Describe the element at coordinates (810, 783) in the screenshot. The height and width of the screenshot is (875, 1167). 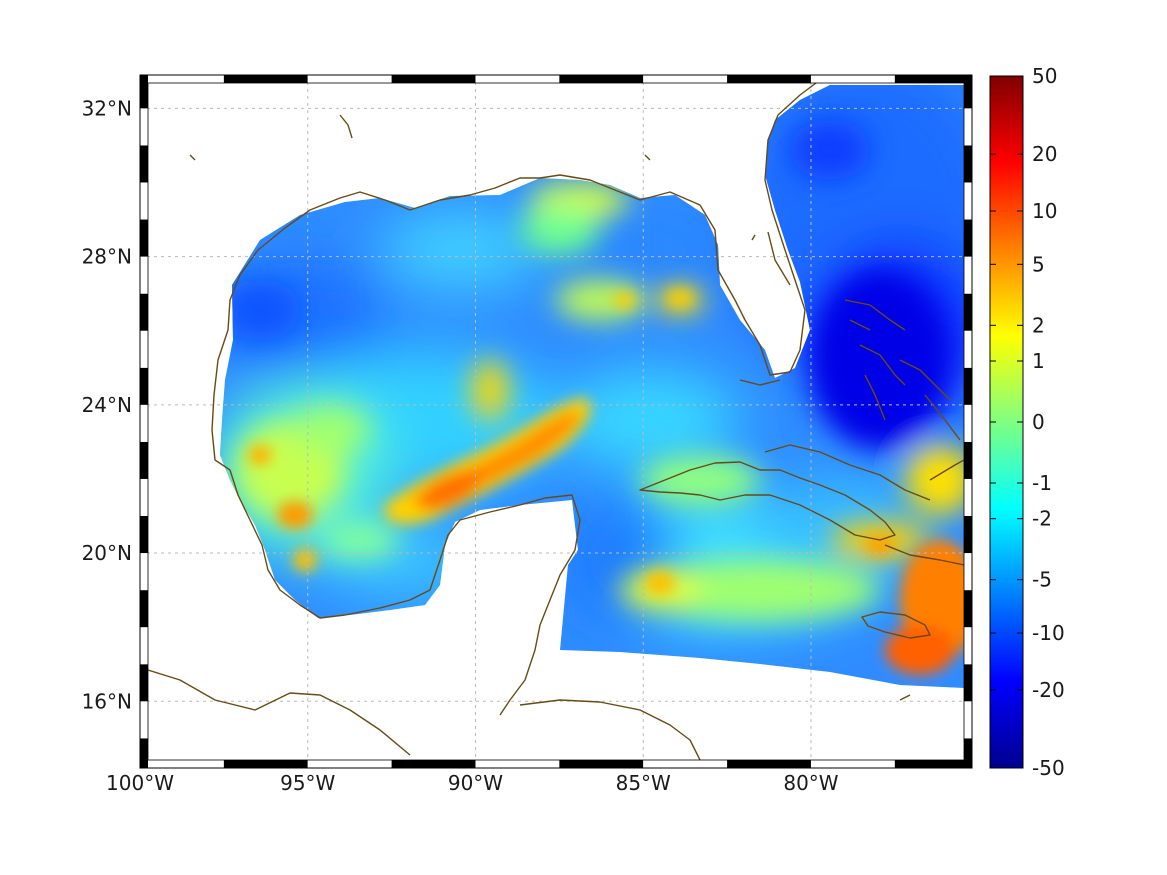
I see `x-tick-label-4: 80°W` at that location.